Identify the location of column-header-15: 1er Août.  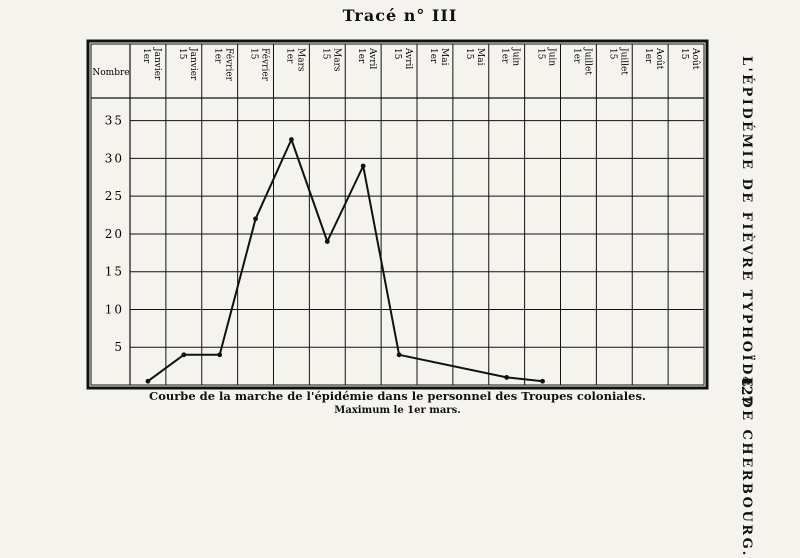
(654, 58).